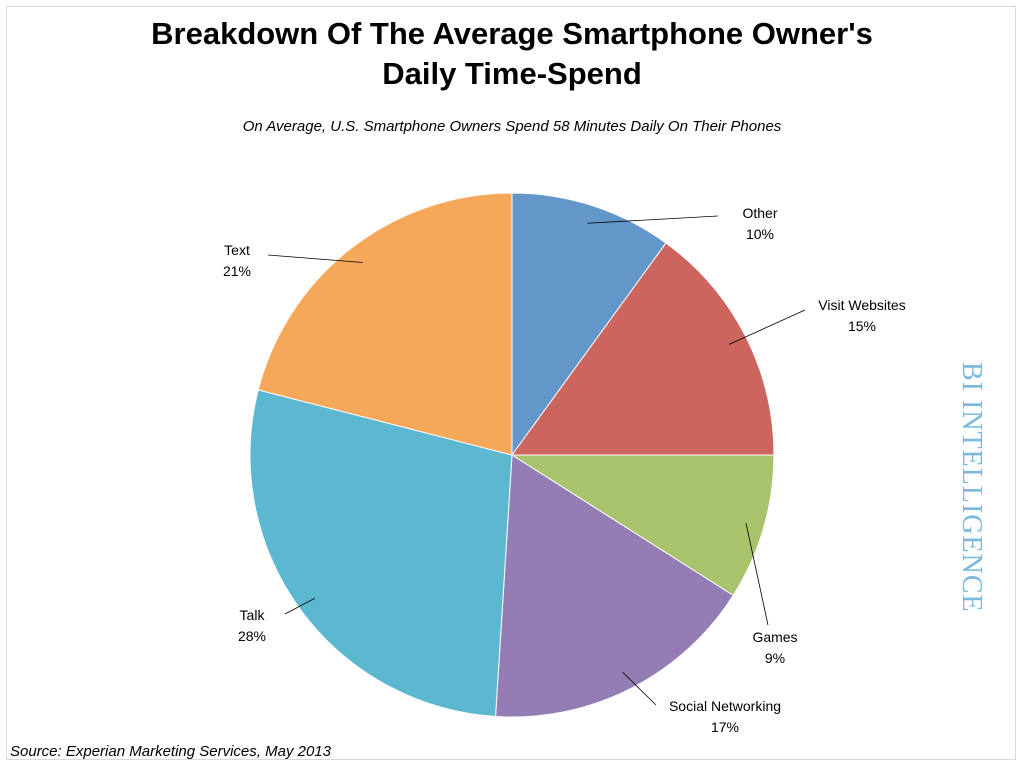  I want to click on slice-value-other: 10%, so click(760, 234).